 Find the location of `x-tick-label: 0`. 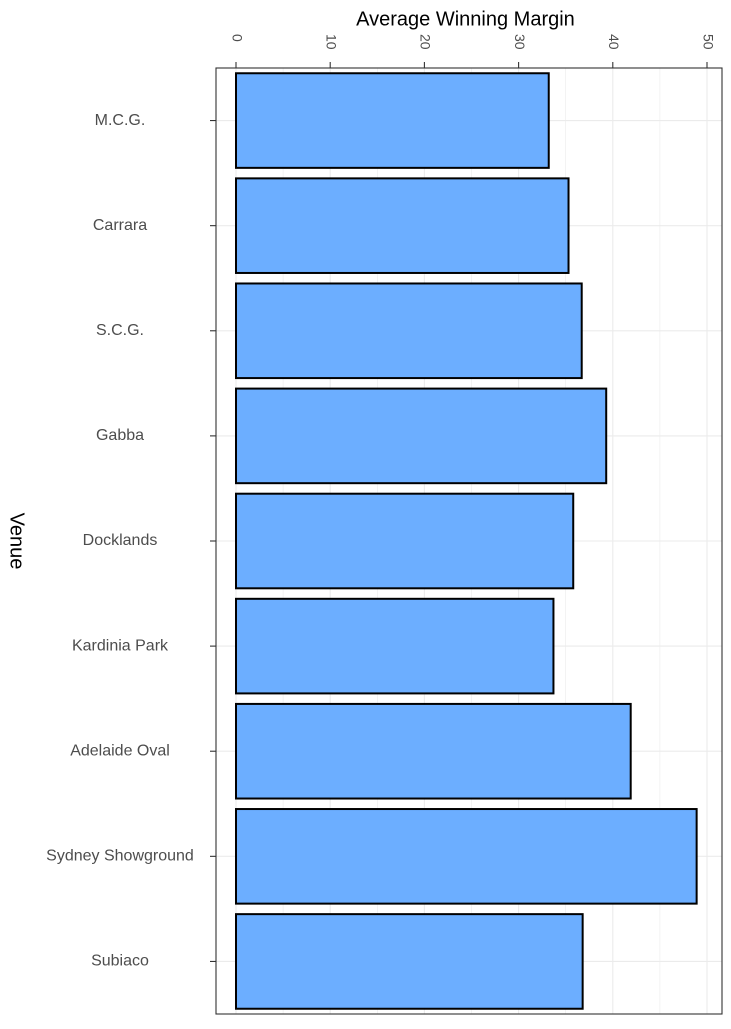

x-tick-label: 0 is located at coordinates (237, 38).